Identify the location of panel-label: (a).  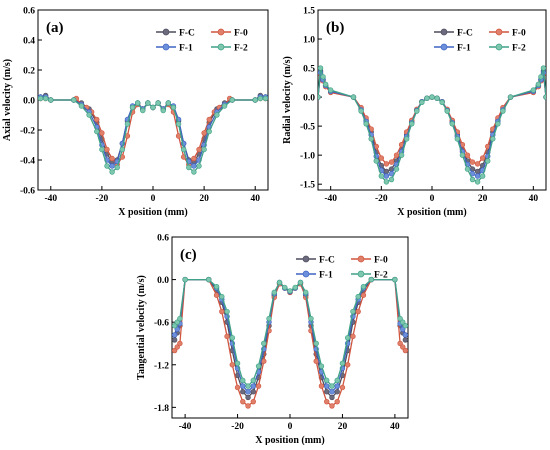
(55, 28).